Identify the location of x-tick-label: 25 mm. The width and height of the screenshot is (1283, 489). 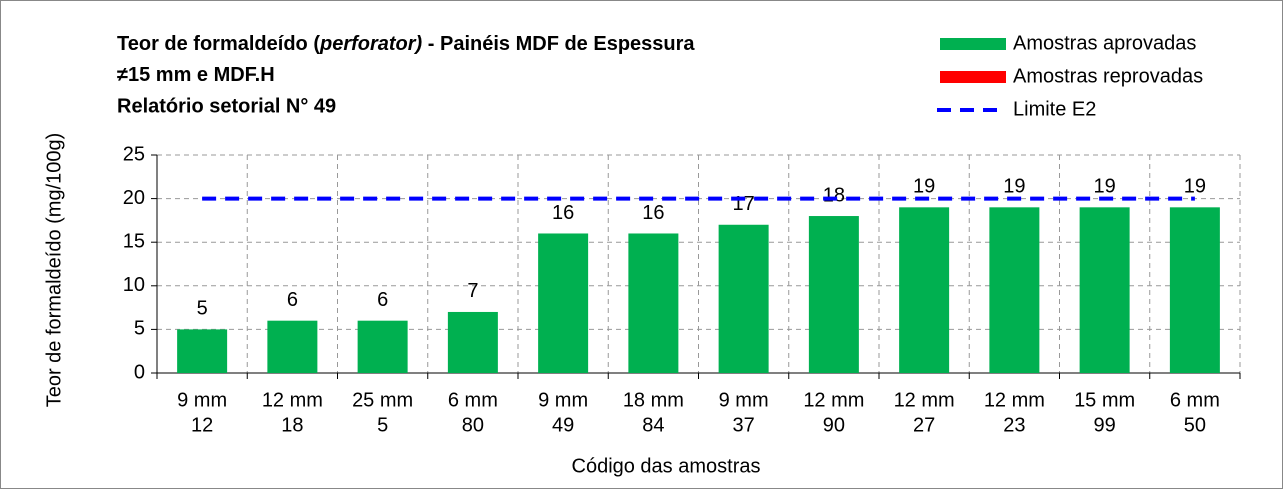
(382, 400).